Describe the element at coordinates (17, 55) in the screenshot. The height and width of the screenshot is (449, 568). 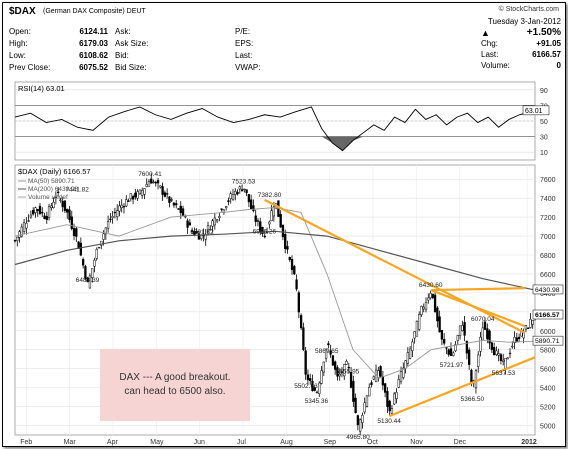
I see `stat-label: Low:` at that location.